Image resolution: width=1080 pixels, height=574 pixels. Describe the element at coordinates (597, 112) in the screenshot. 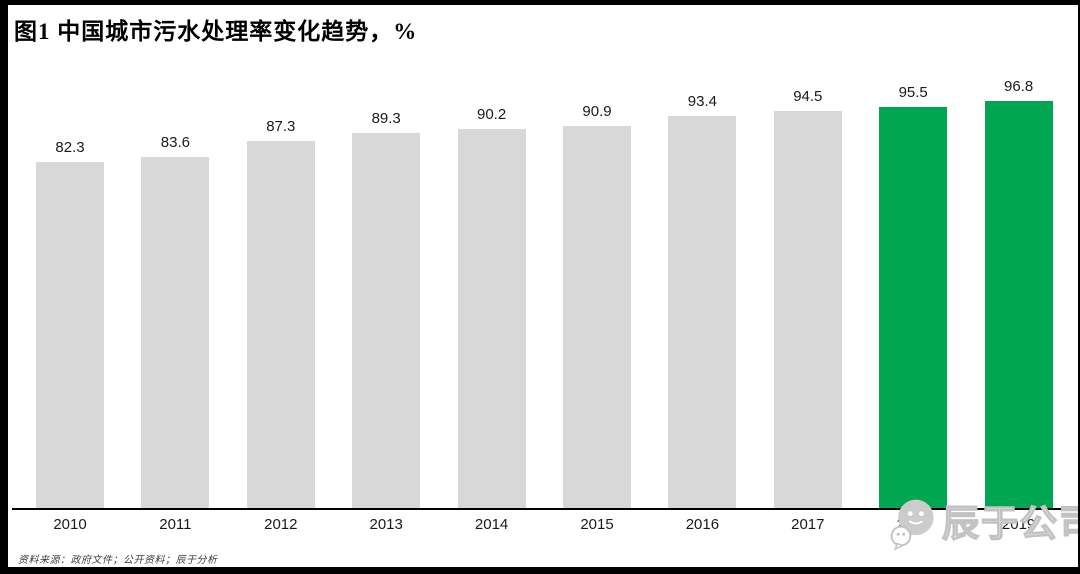

I see `bar-value-label: 90.9` at that location.